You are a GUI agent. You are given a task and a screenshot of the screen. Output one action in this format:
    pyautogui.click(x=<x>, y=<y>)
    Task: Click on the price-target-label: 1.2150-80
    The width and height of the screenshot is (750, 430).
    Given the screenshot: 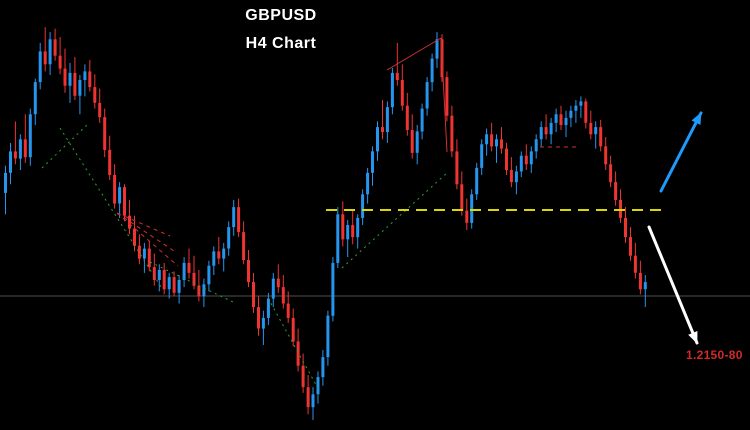 What is the action you would take?
    pyautogui.click(x=714, y=355)
    